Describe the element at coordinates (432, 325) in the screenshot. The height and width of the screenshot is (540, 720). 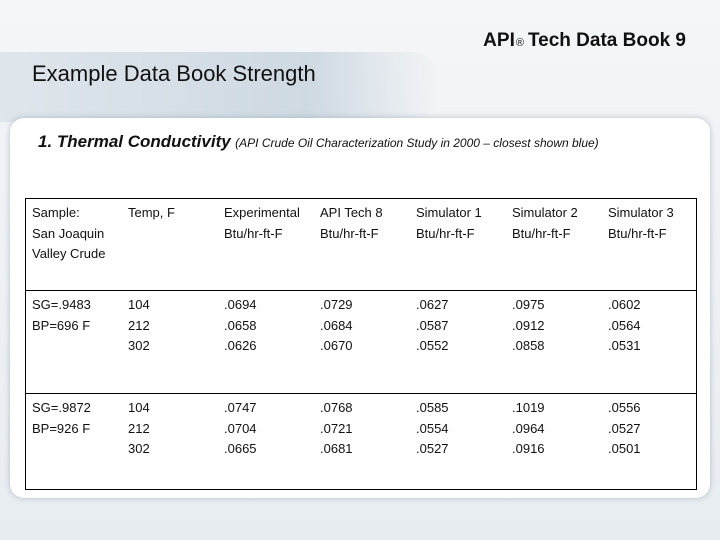
I see `cell-line: .0587` at that location.